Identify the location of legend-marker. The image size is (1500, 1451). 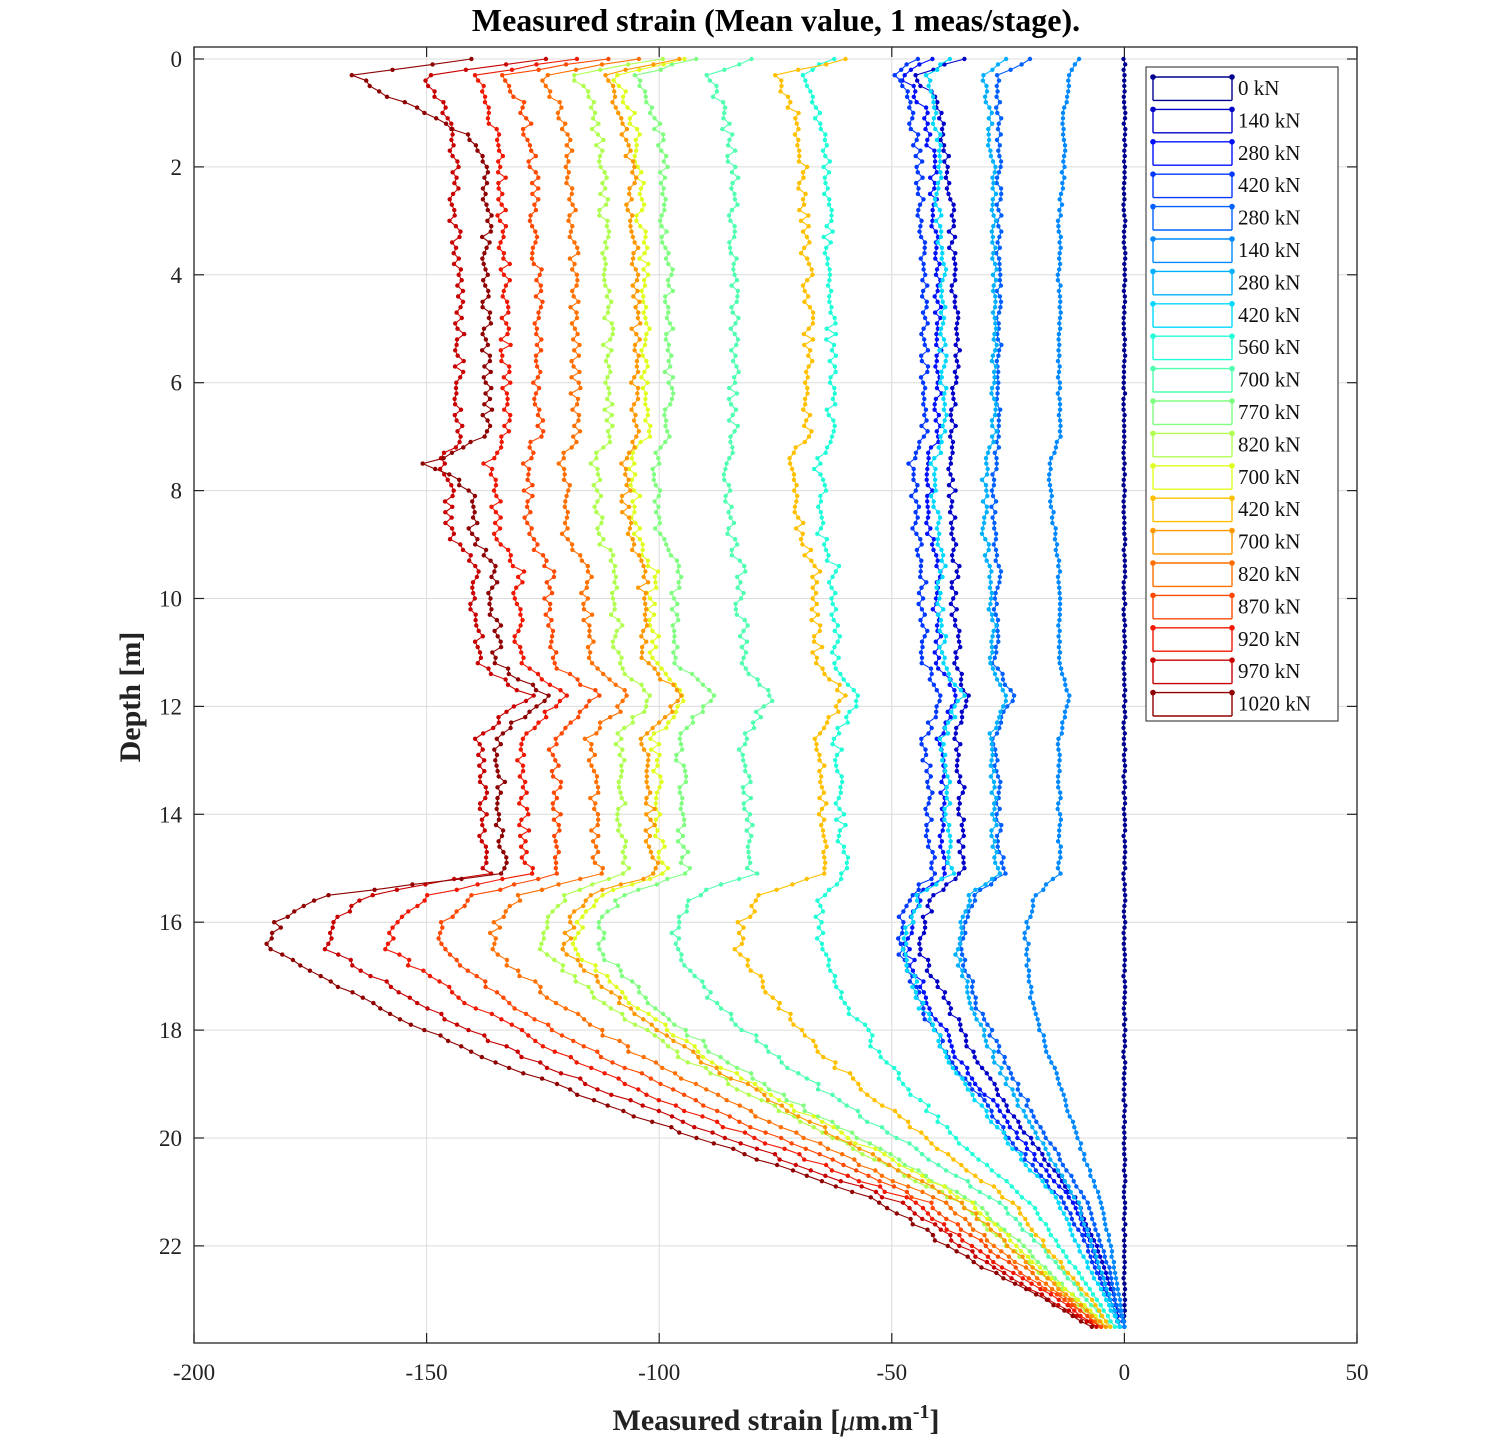
(1153, 401).